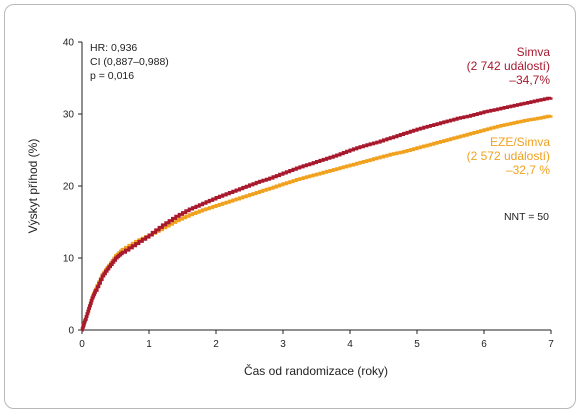  I want to click on p-value-text: p = 0,016, so click(112, 76).